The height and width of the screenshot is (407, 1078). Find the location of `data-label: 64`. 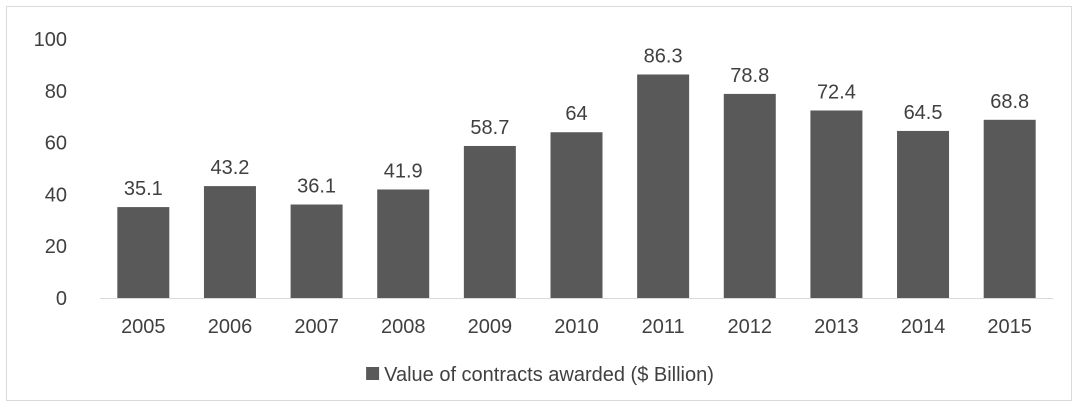

data-label: 64 is located at coordinates (576, 114).